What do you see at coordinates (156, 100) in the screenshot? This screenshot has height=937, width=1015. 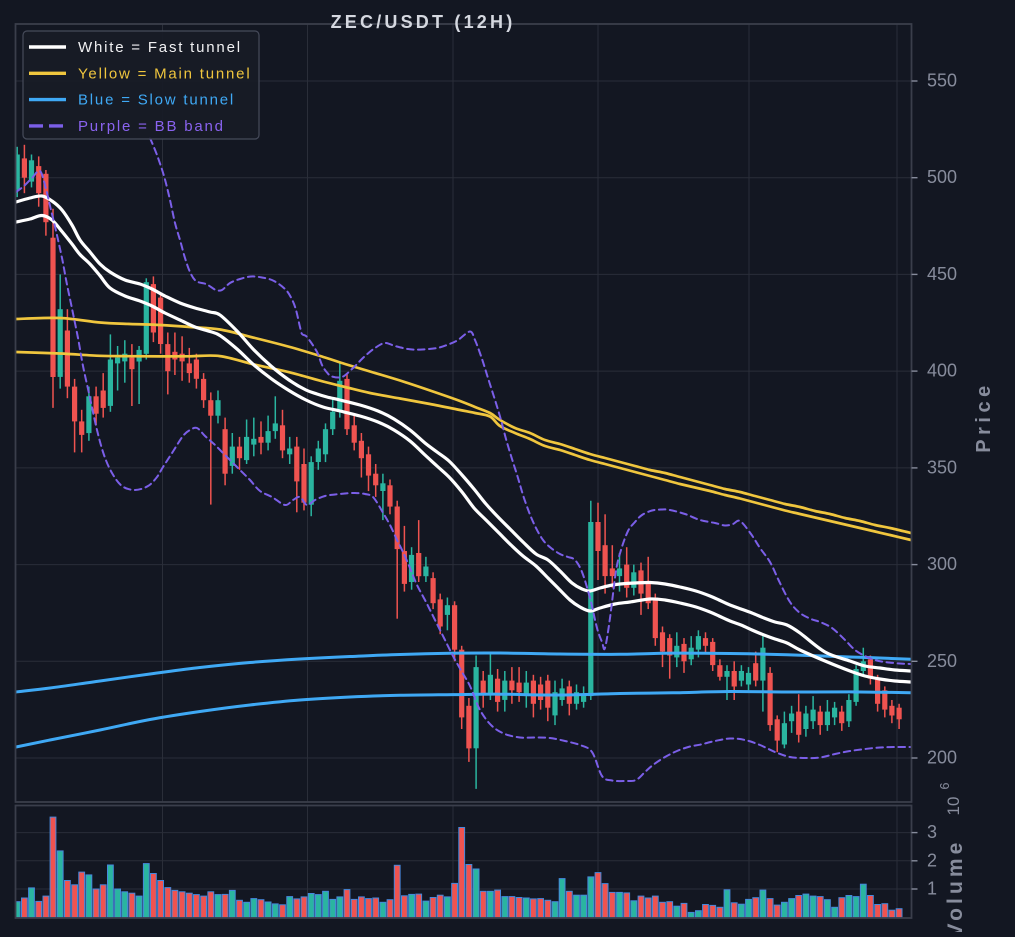 I see `svg-text: Blue = Slow tunnel` at bounding box center [156, 100].